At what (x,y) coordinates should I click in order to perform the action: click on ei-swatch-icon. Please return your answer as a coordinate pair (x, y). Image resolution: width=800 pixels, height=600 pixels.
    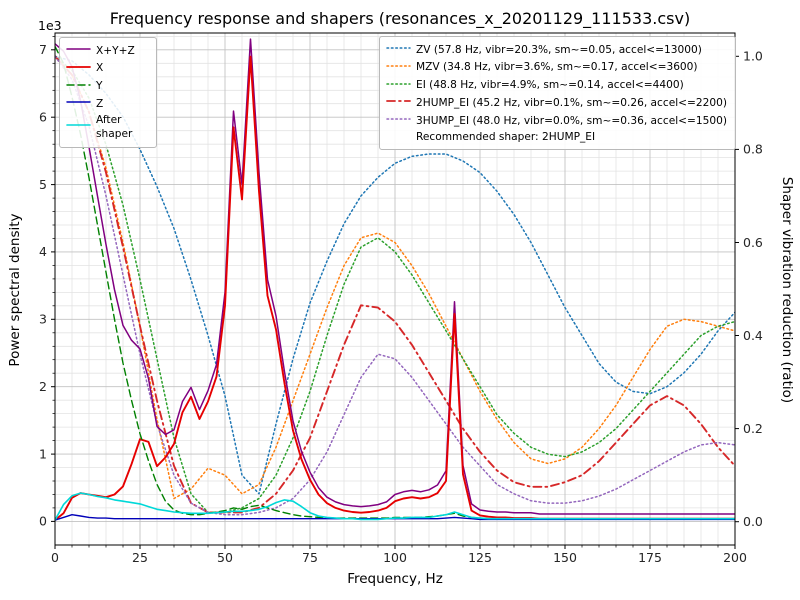
    Looking at the image, I should click on (398, 86).